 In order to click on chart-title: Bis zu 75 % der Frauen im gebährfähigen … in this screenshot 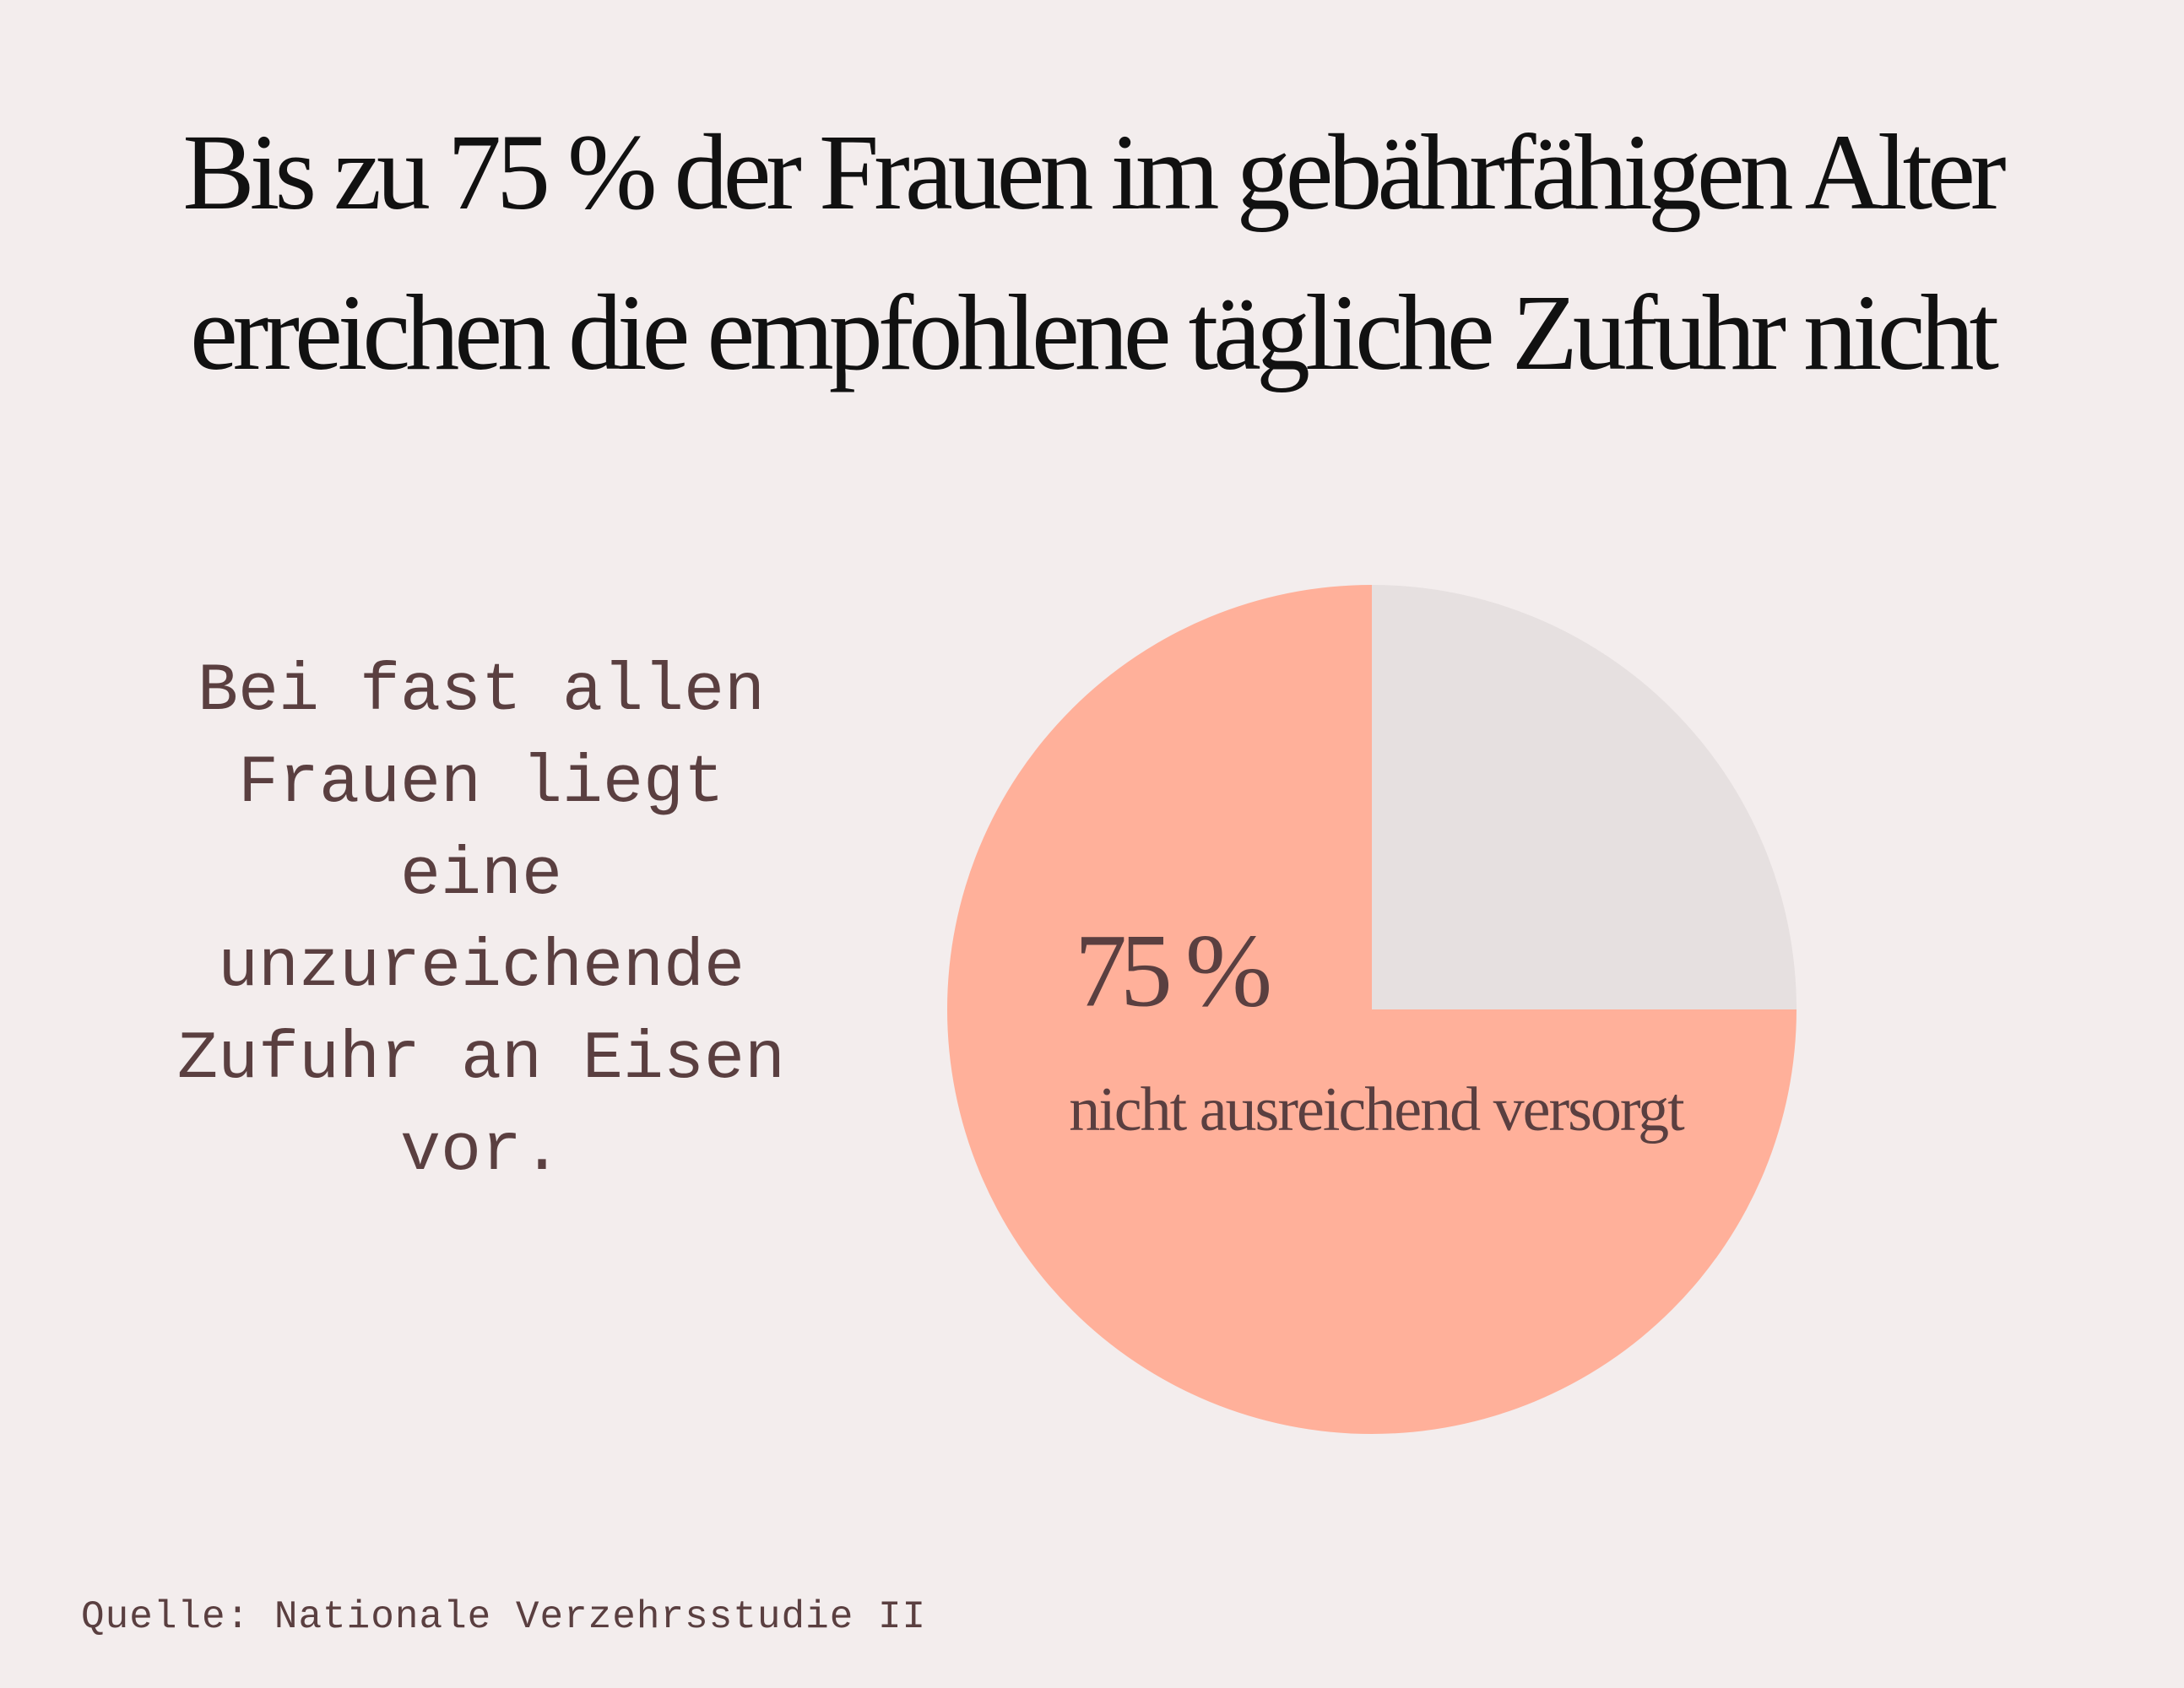, I will do `click(1094, 172)`.